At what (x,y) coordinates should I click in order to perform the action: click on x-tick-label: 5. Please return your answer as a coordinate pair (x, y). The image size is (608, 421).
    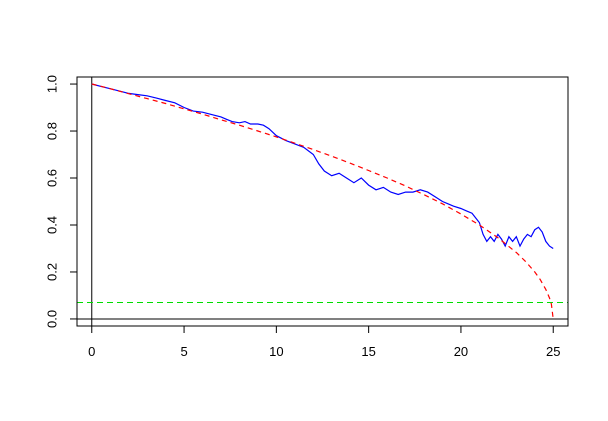
    Looking at the image, I should click on (183, 351).